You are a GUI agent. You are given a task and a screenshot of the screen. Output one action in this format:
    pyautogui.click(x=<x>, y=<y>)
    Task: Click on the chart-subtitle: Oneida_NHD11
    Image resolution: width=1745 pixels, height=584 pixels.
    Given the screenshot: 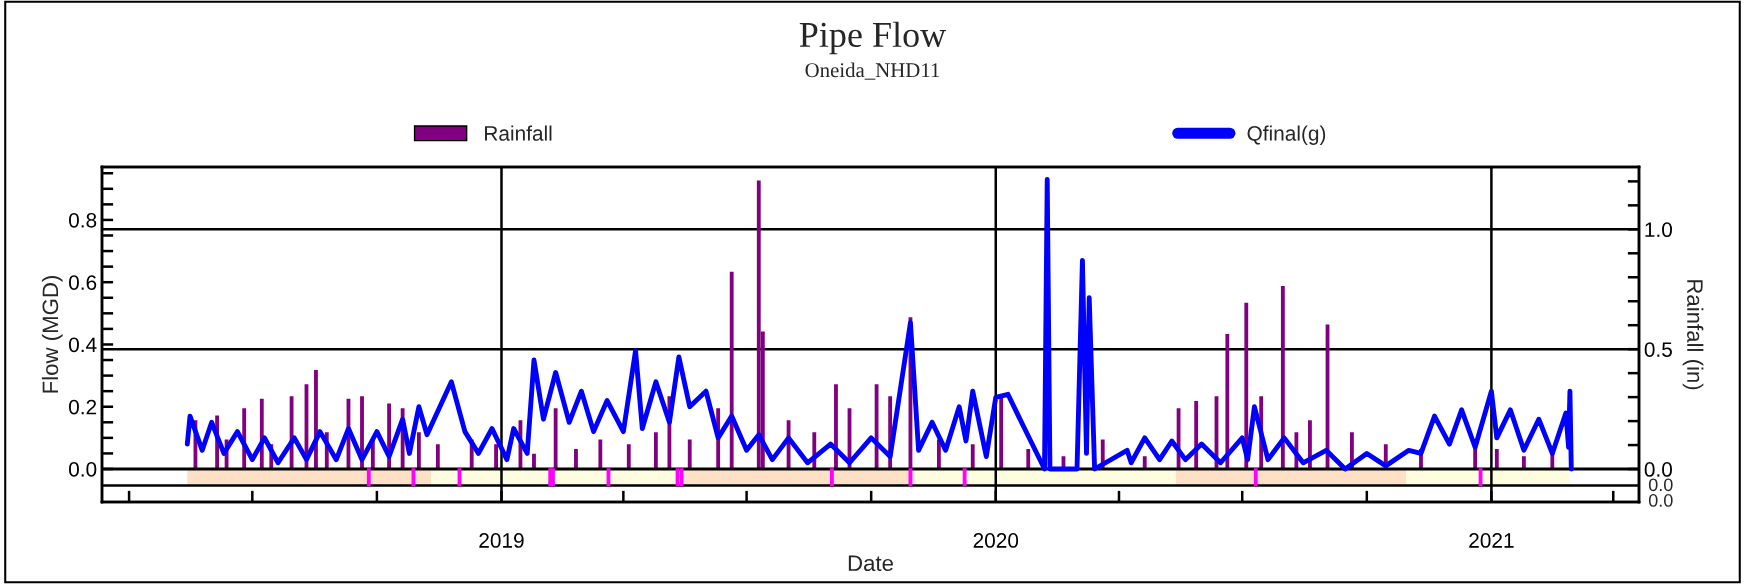 What is the action you would take?
    pyautogui.click(x=872, y=71)
    